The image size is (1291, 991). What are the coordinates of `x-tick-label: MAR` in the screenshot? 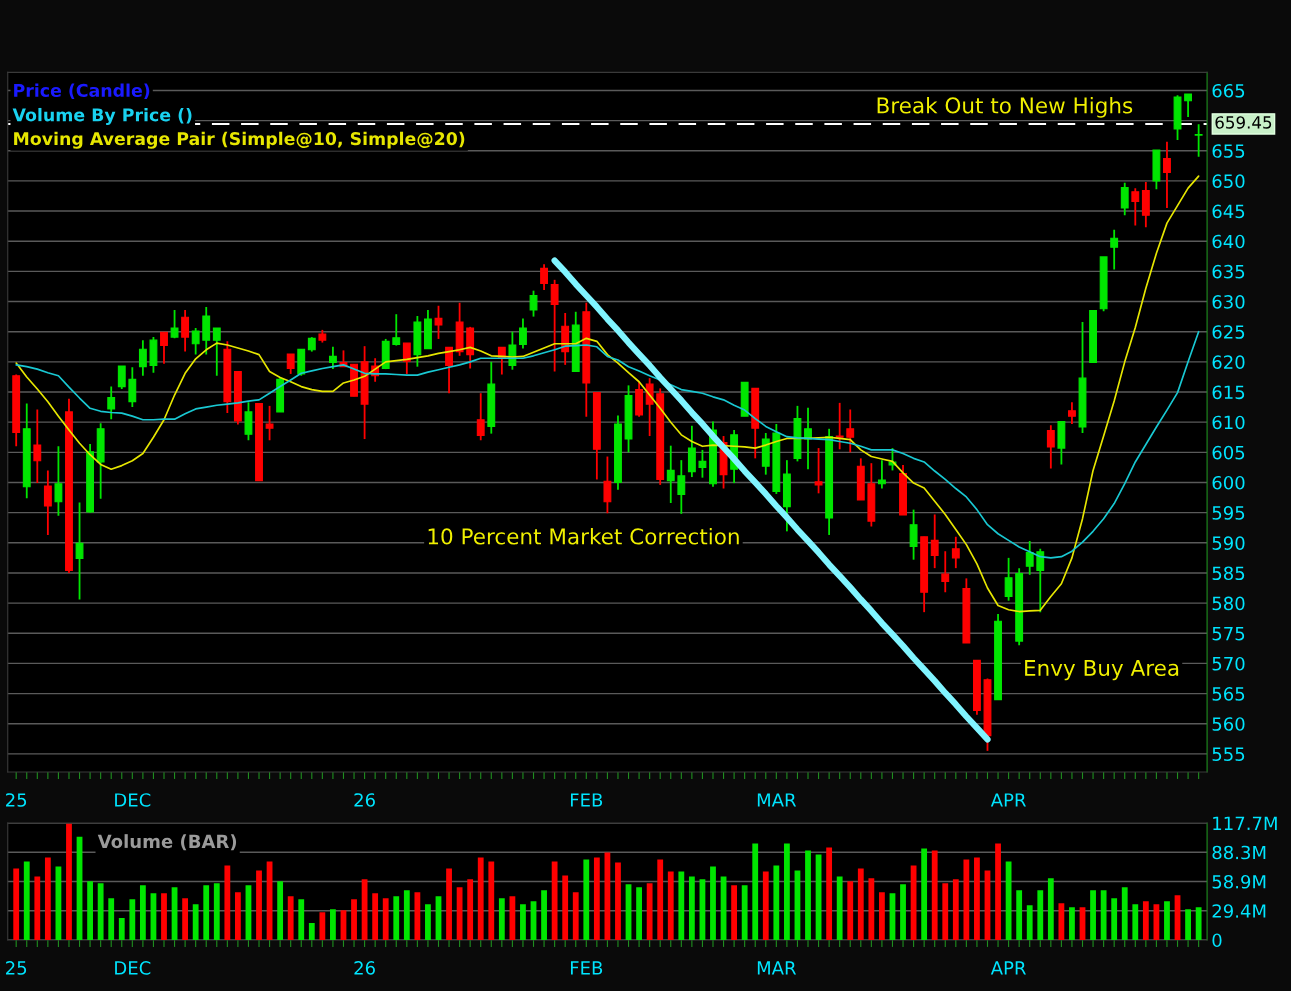 It's located at (777, 800).